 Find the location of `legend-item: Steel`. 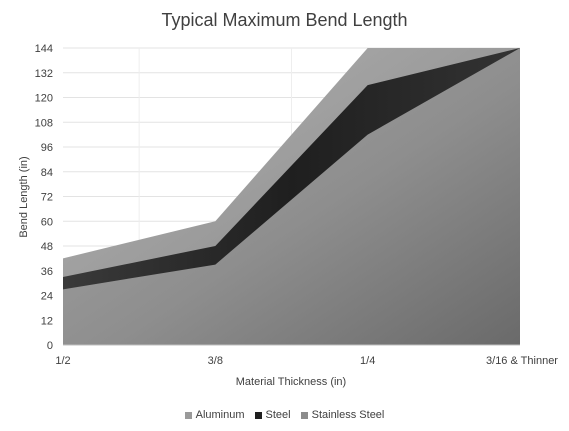

legend-item: Steel is located at coordinates (272, 415).